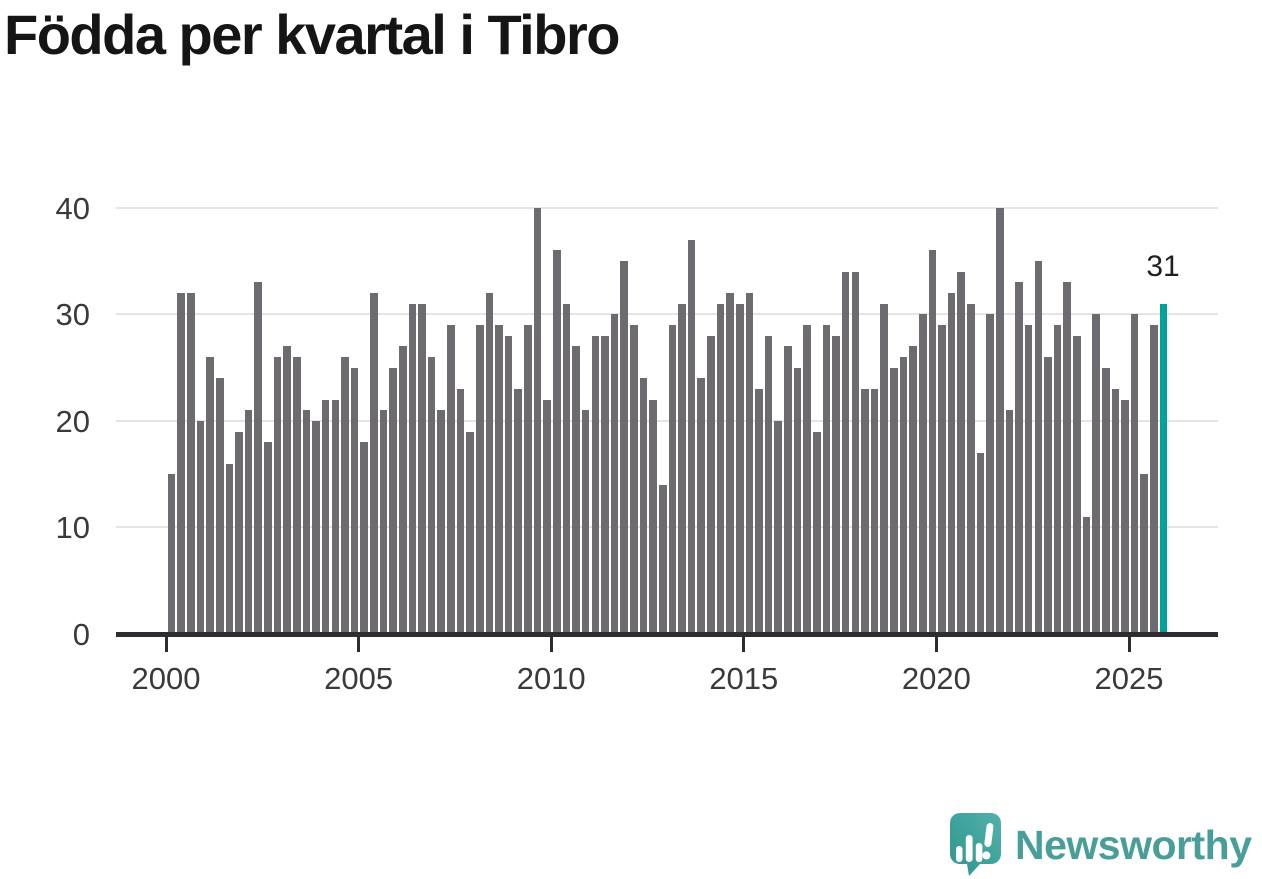  I want to click on newsworthy-logo: Newsworthy, so click(1099, 844).